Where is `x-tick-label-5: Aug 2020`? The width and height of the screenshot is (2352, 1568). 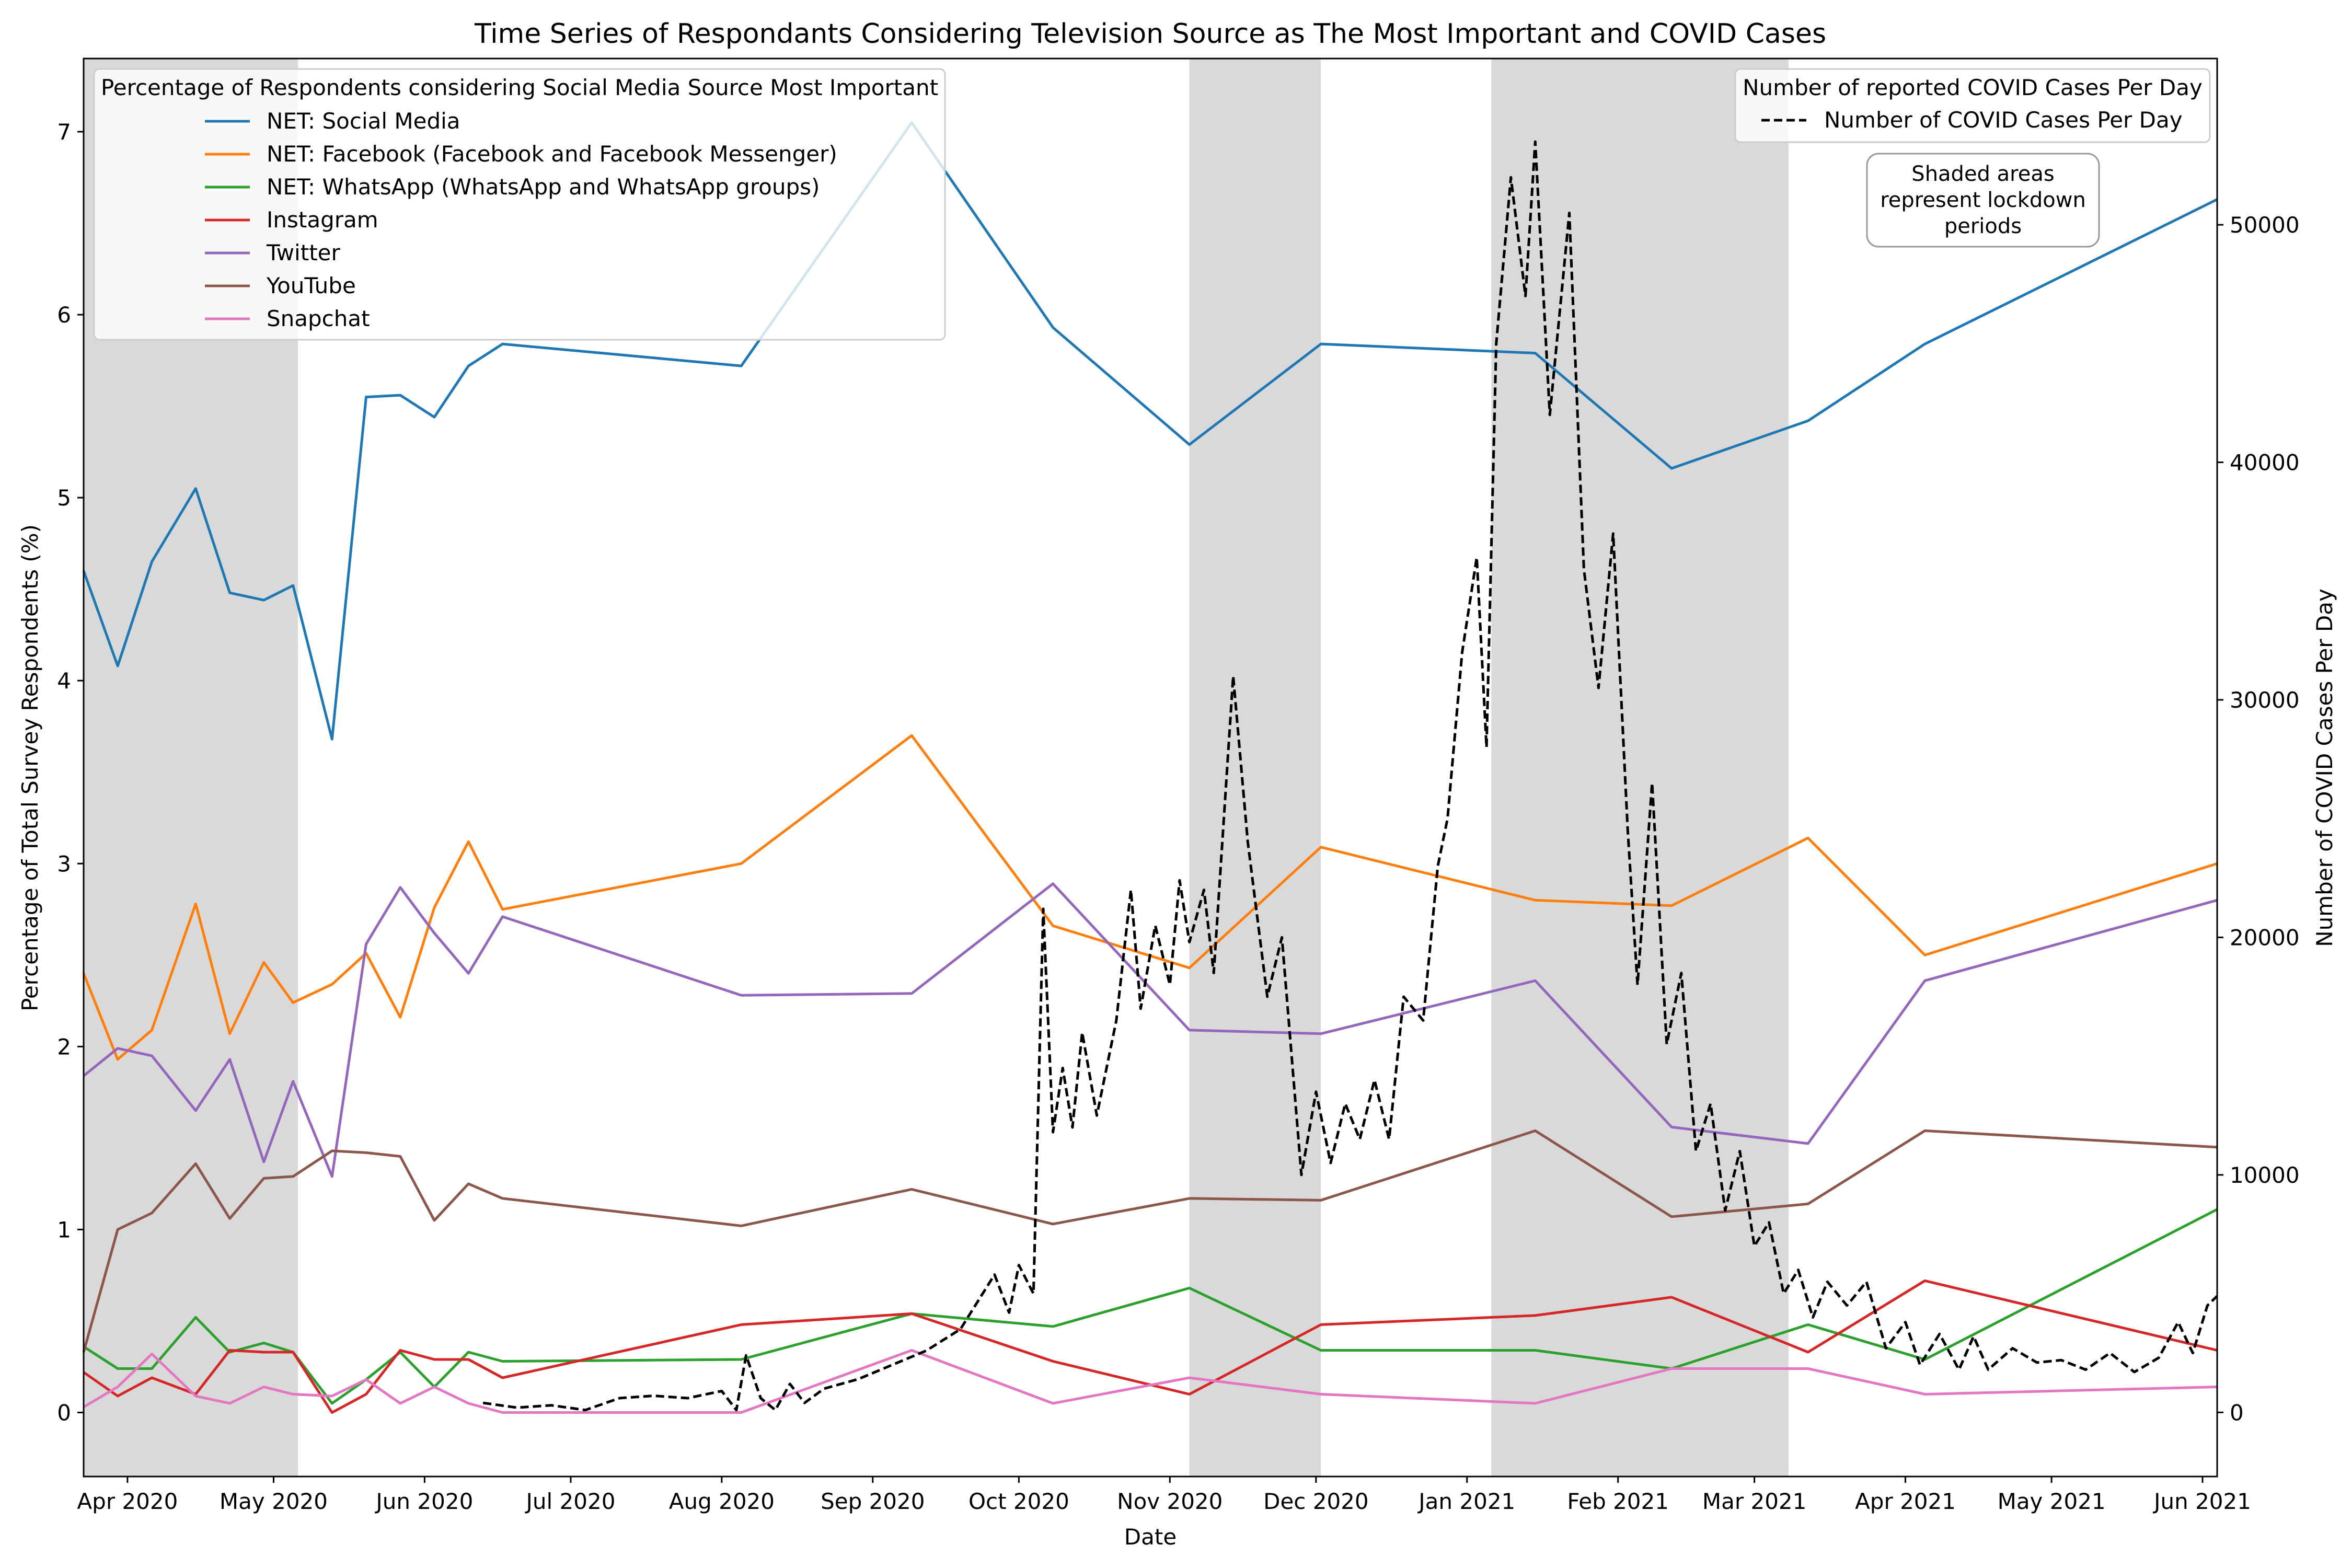 x-tick-label-5: Aug 2020 is located at coordinates (722, 1501).